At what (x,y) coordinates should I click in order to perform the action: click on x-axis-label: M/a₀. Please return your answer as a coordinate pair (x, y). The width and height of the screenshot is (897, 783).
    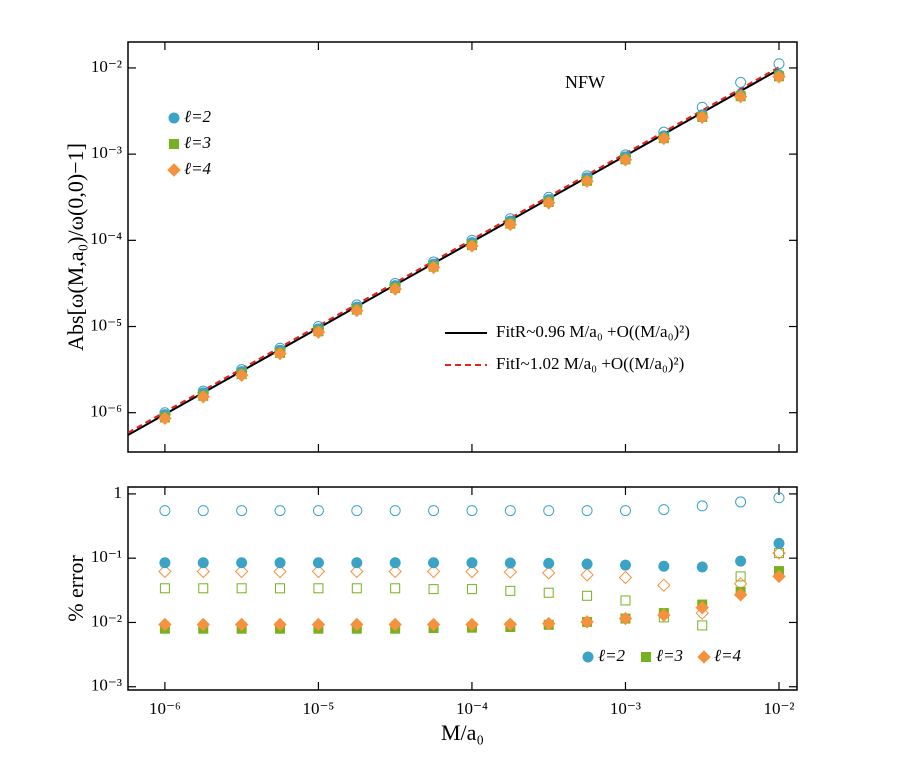
    Looking at the image, I should click on (462, 732).